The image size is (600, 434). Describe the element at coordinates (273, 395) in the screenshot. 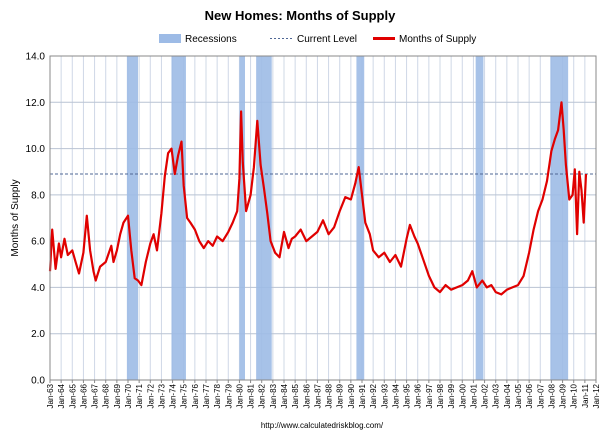

I see `x-tick-label: Jan-83` at that location.